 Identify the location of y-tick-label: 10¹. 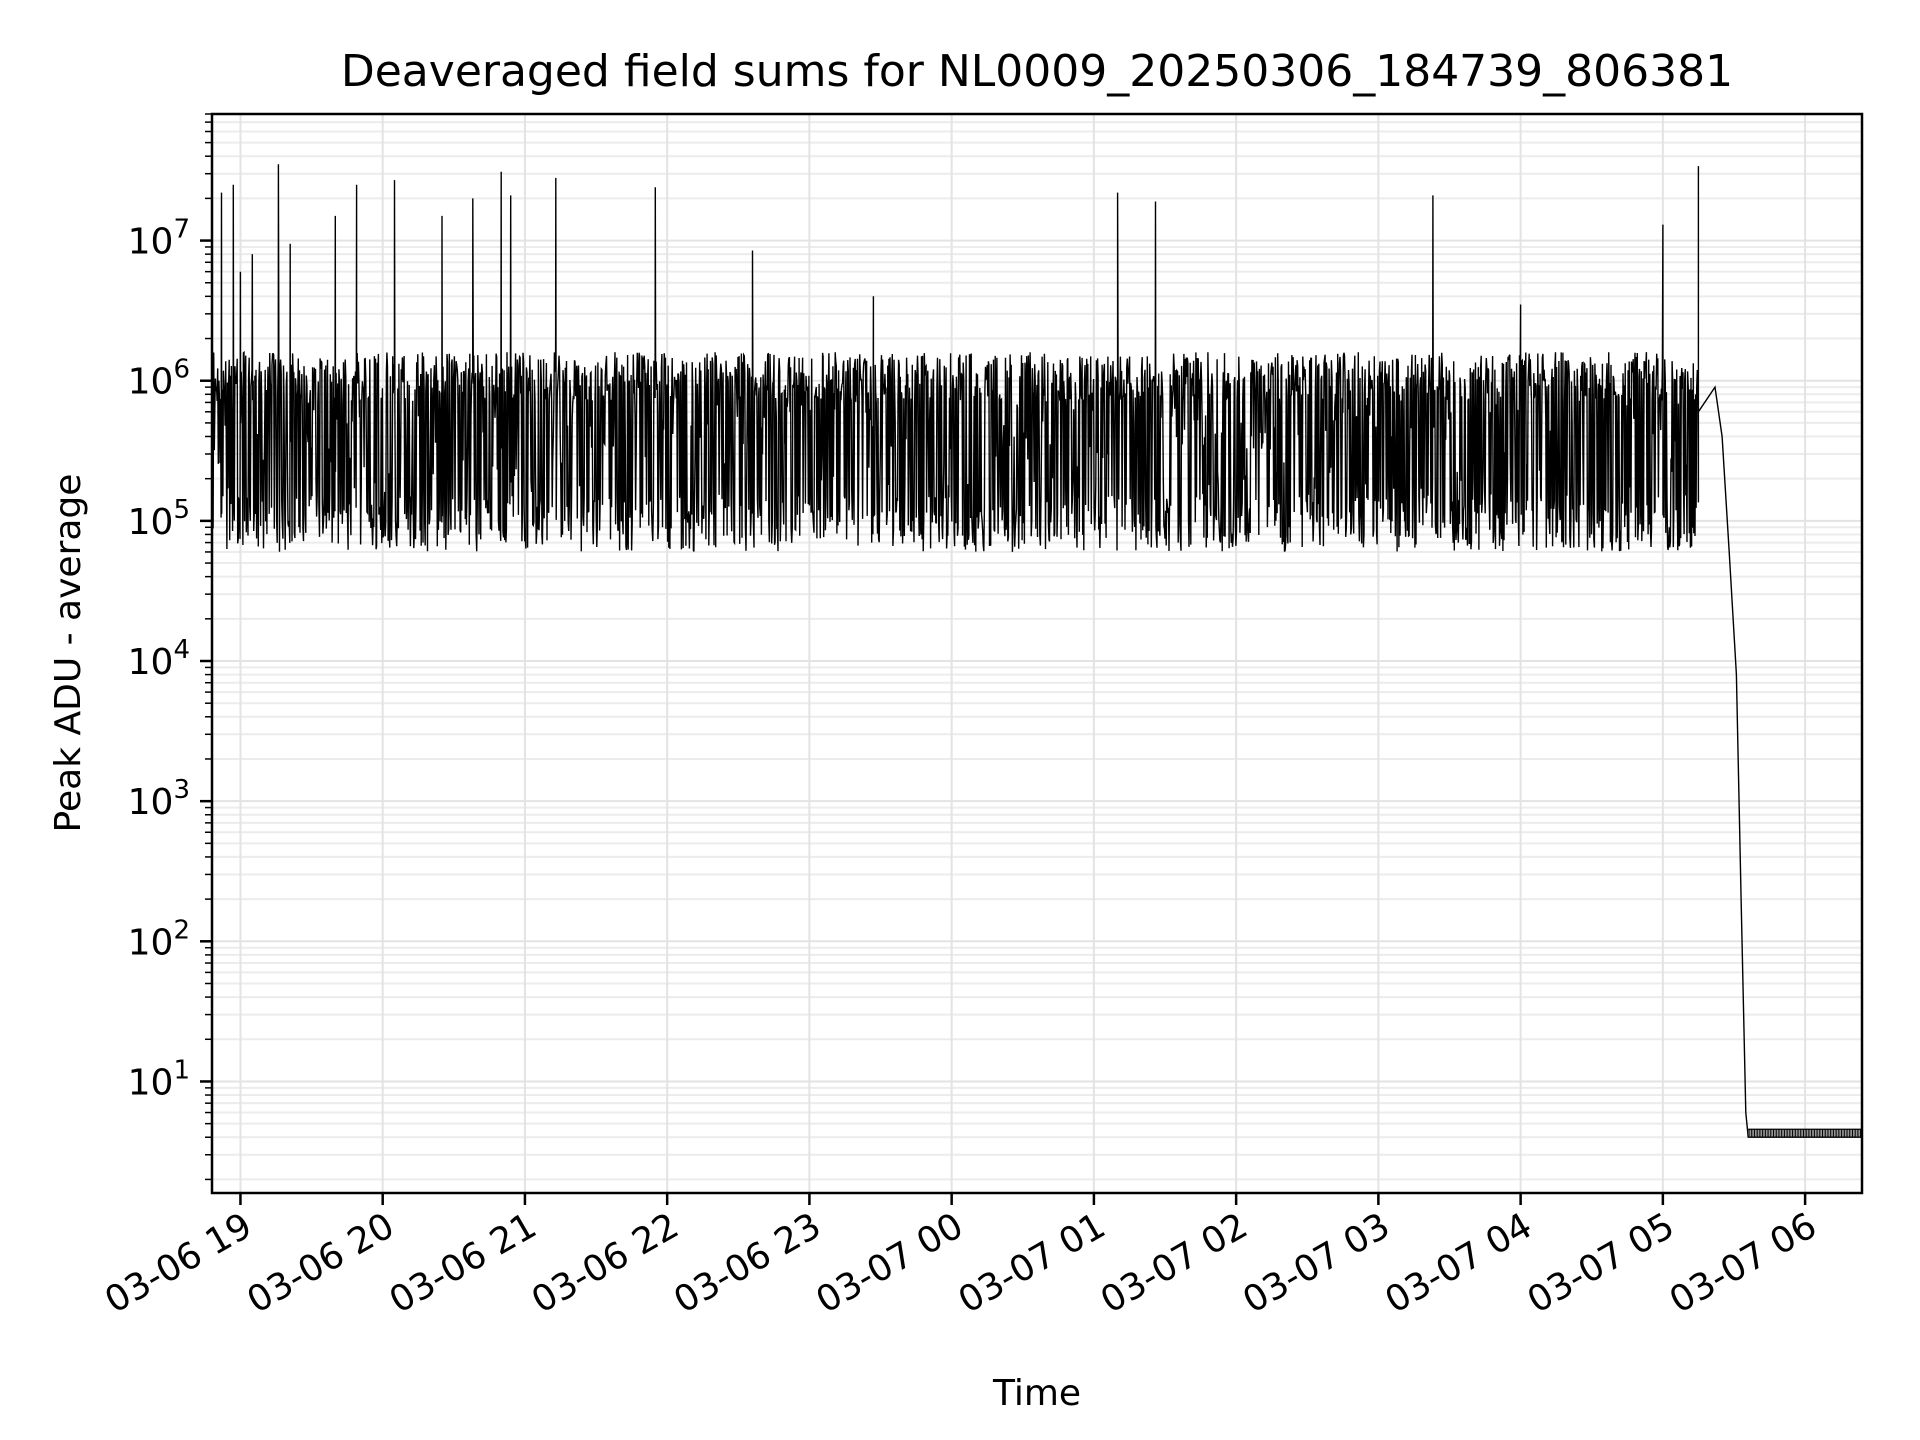
(159, 1079).